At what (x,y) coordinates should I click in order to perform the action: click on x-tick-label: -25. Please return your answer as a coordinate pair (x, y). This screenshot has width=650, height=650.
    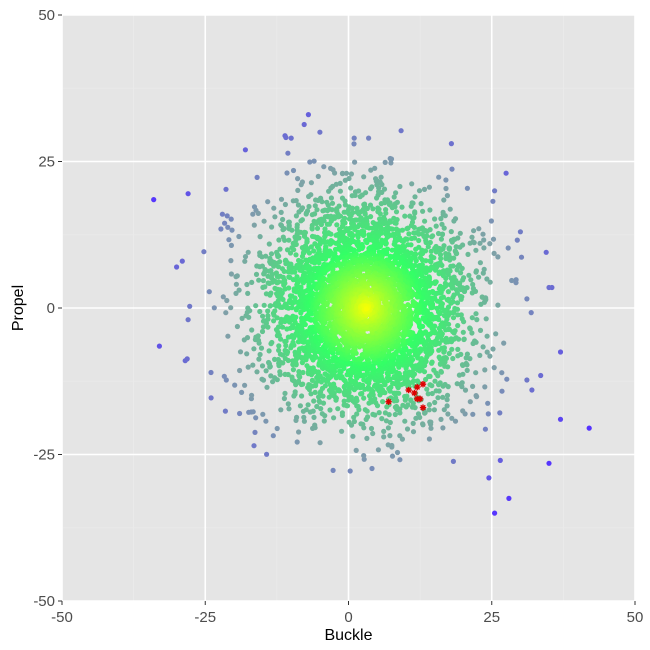
    Looking at the image, I should click on (205, 617).